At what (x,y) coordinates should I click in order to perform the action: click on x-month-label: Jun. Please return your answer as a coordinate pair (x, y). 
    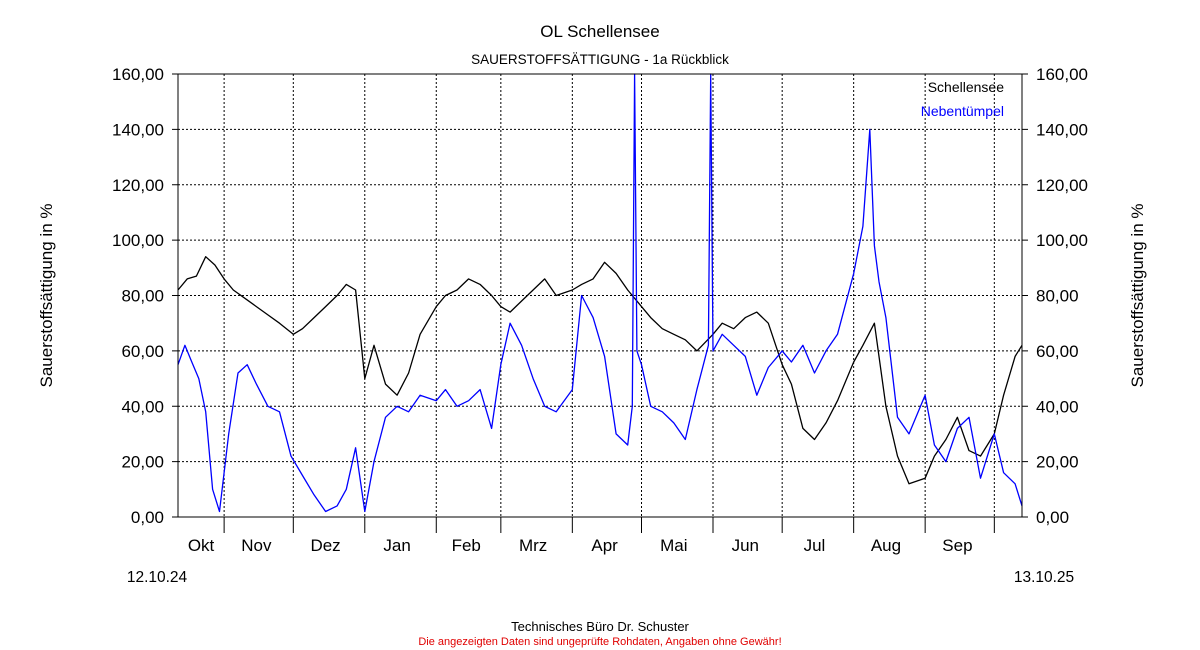
    Looking at the image, I should click on (745, 545).